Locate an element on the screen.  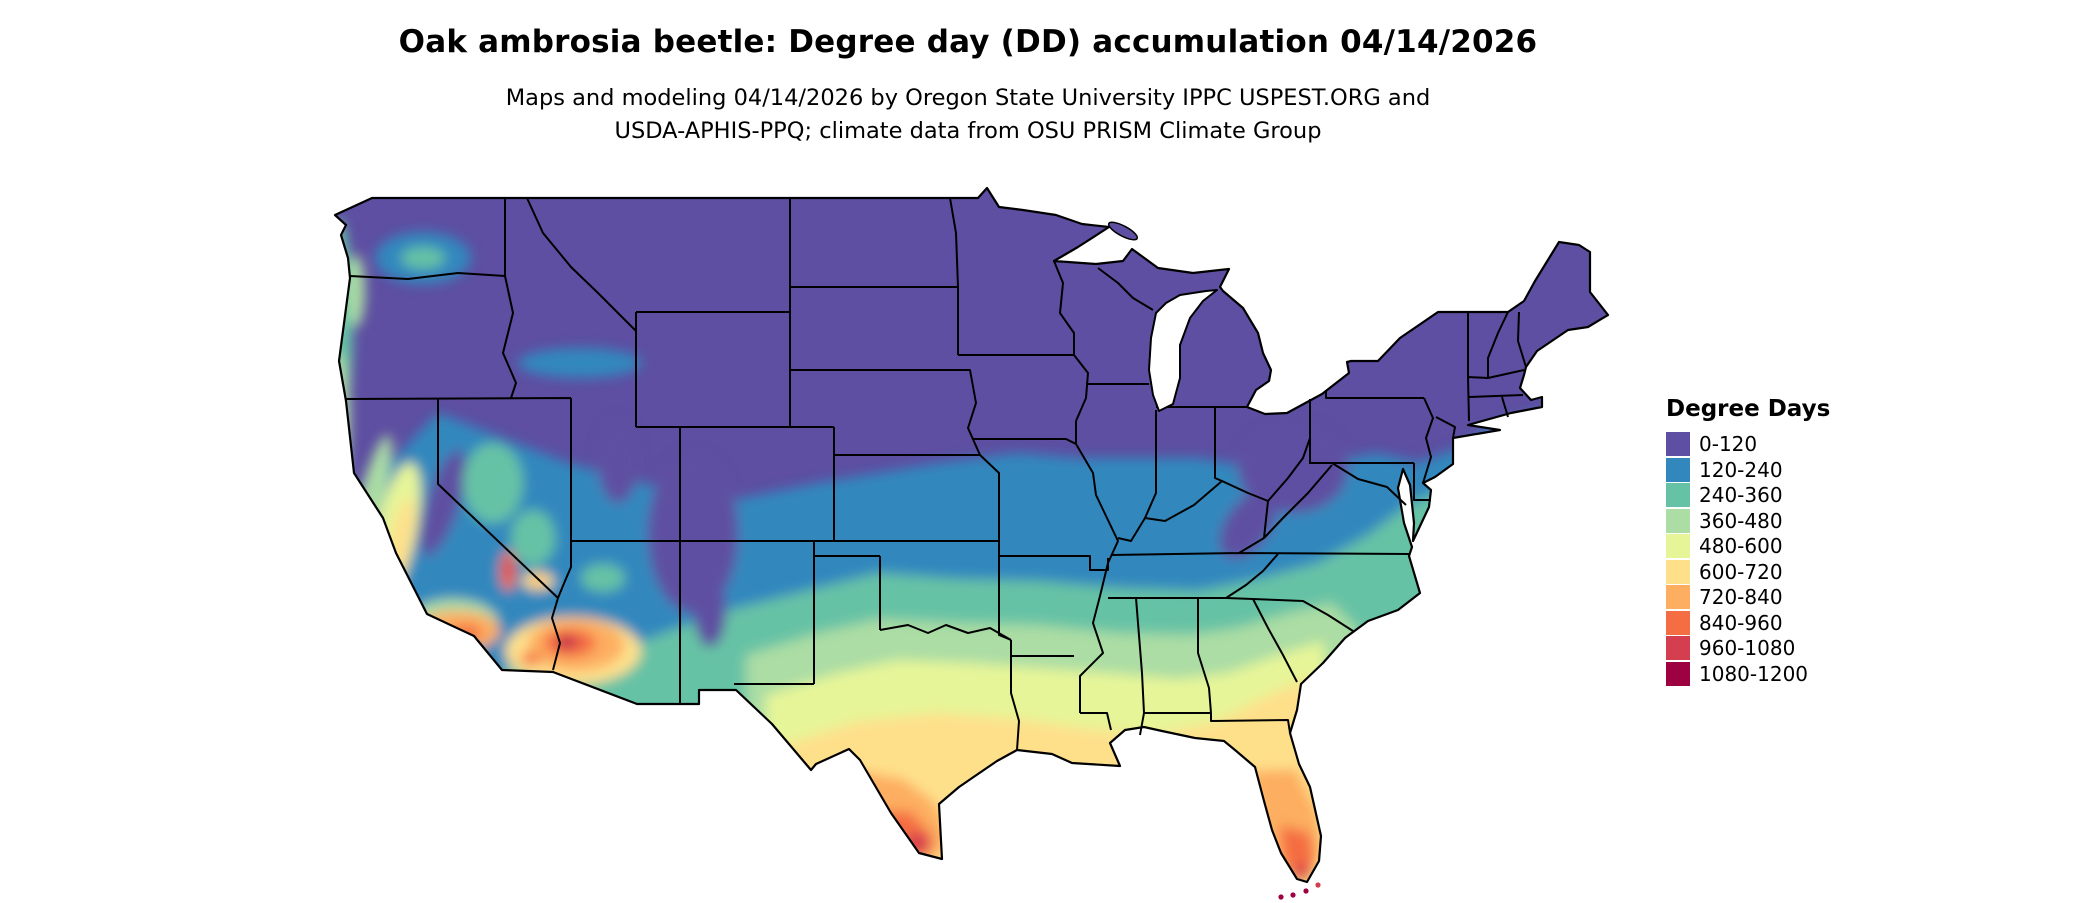
legend-item: 840-960 is located at coordinates (1748, 622).